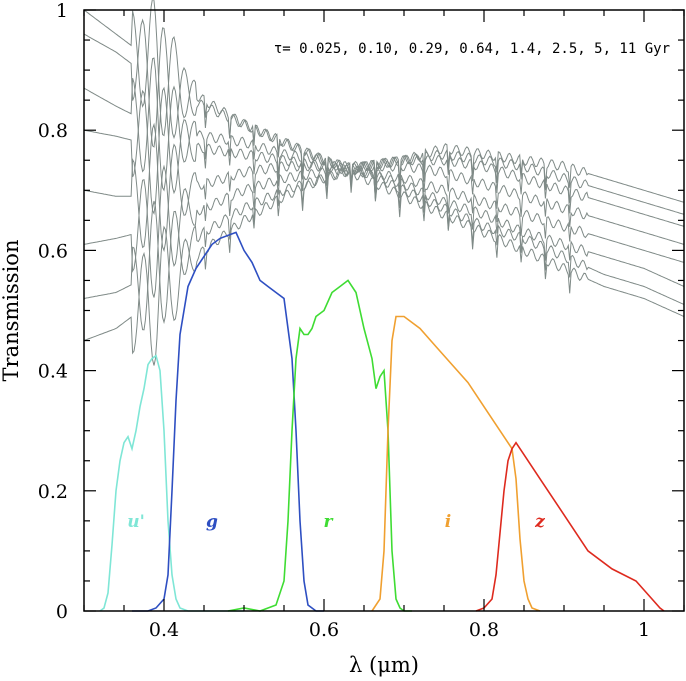 The image size is (686, 681). What do you see at coordinates (11, 311) in the screenshot?
I see `y-axis-label: Transmission` at bounding box center [11, 311].